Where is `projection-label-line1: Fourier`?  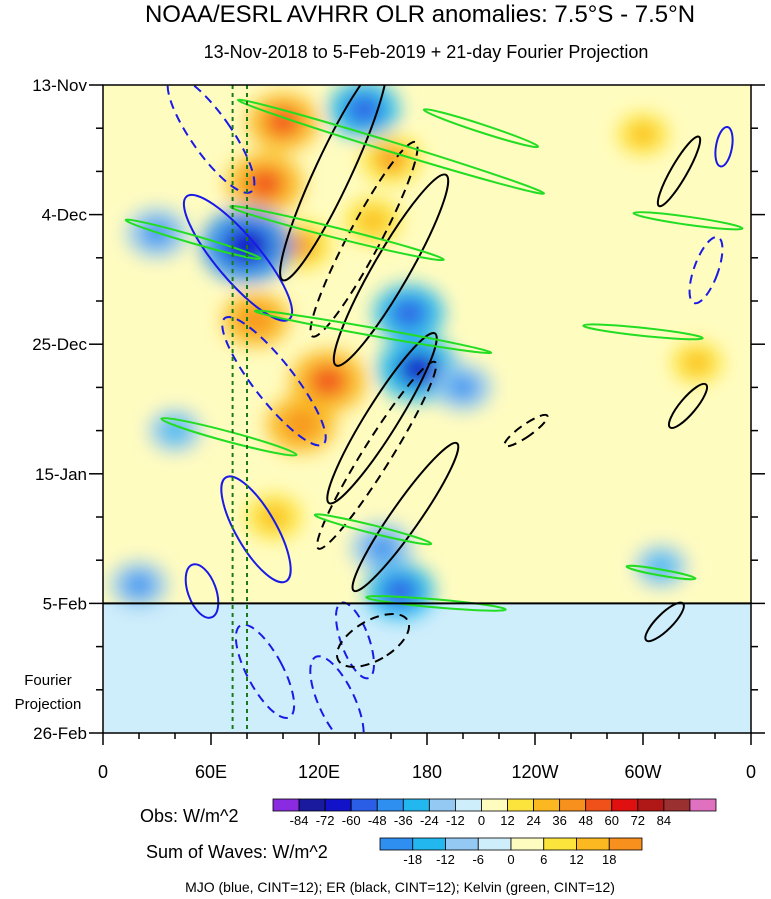 projection-label-line1: Fourier is located at coordinates (48, 680).